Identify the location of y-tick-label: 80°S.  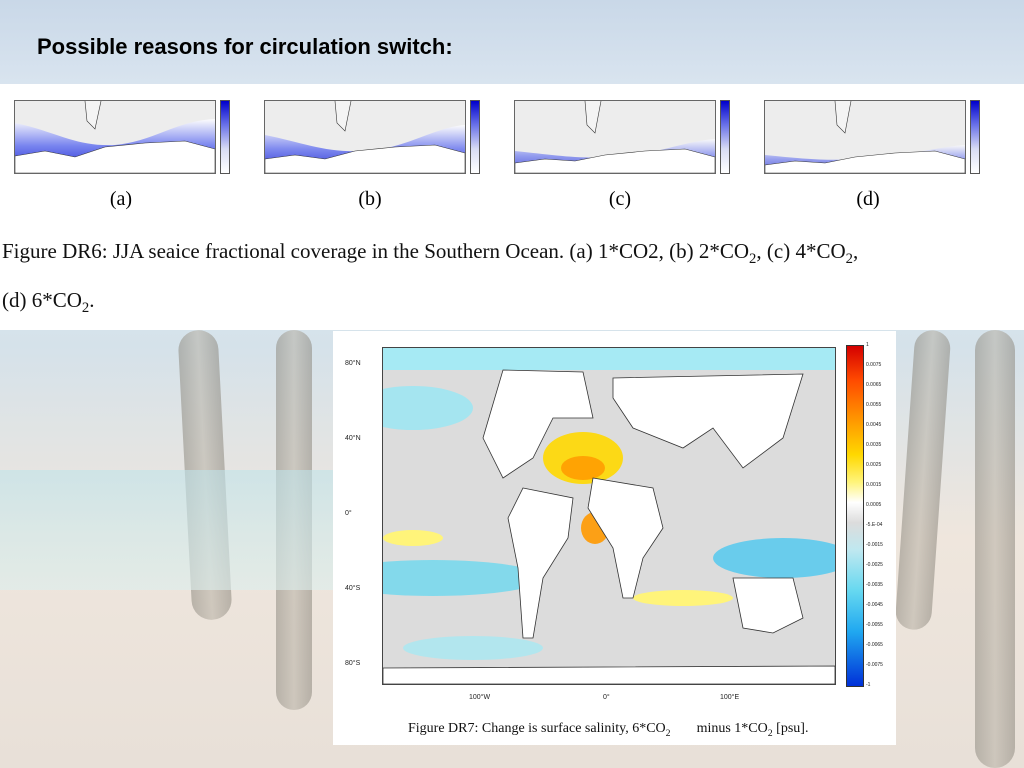
(353, 663).